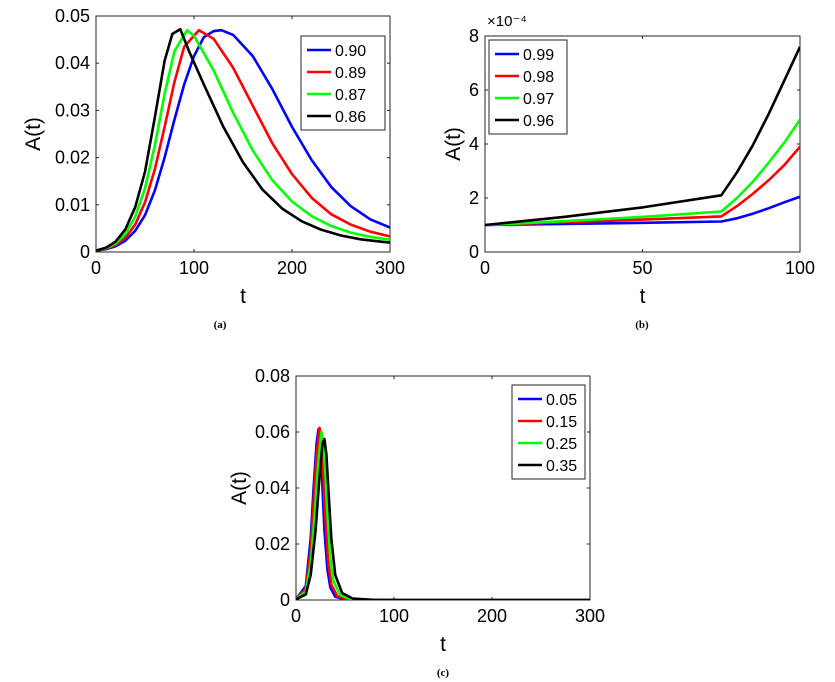 The width and height of the screenshot is (835, 682). Describe the element at coordinates (561, 444) in the screenshot. I see `legend-entry: 0.25` at that location.